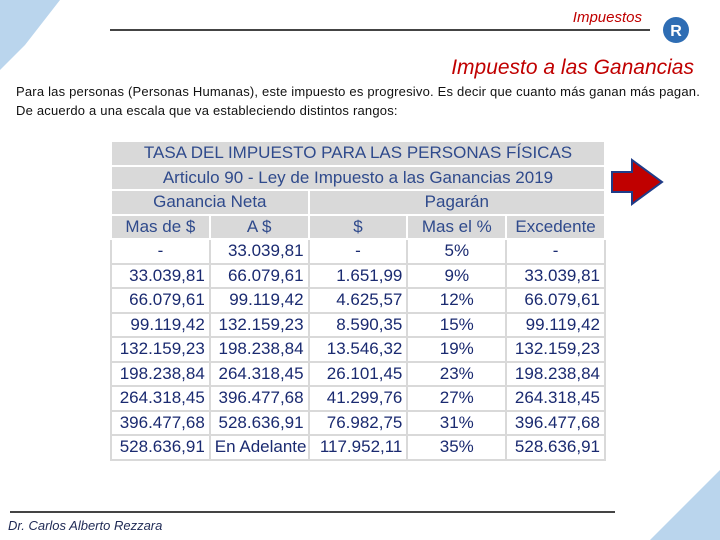 This screenshot has height=540, width=720. Describe the element at coordinates (637, 182) in the screenshot. I see `arrow` at that location.